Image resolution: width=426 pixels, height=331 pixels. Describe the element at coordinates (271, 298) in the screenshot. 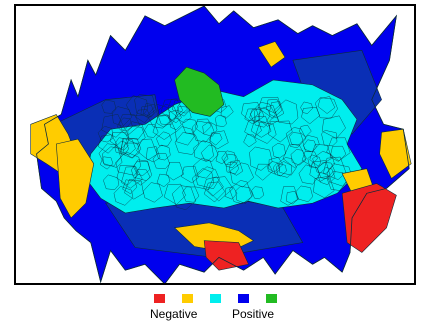

I see `legend-swatch-green` at that location.